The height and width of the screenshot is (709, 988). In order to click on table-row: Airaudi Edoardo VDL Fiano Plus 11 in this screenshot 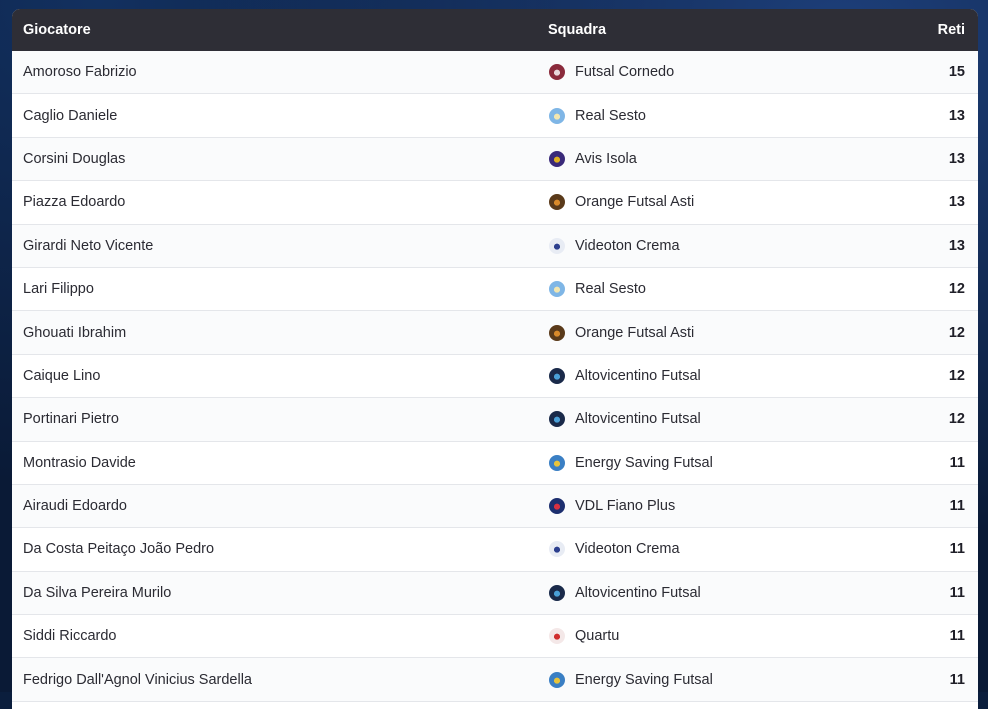, I will do `click(495, 506)`.